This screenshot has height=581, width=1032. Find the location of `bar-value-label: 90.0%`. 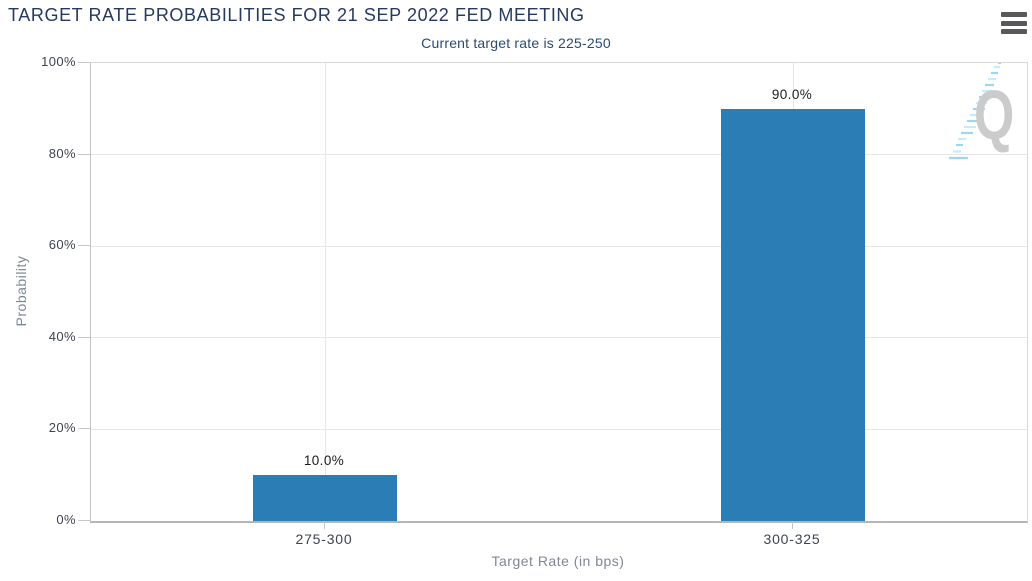

bar-value-label: 90.0% is located at coordinates (792, 94).